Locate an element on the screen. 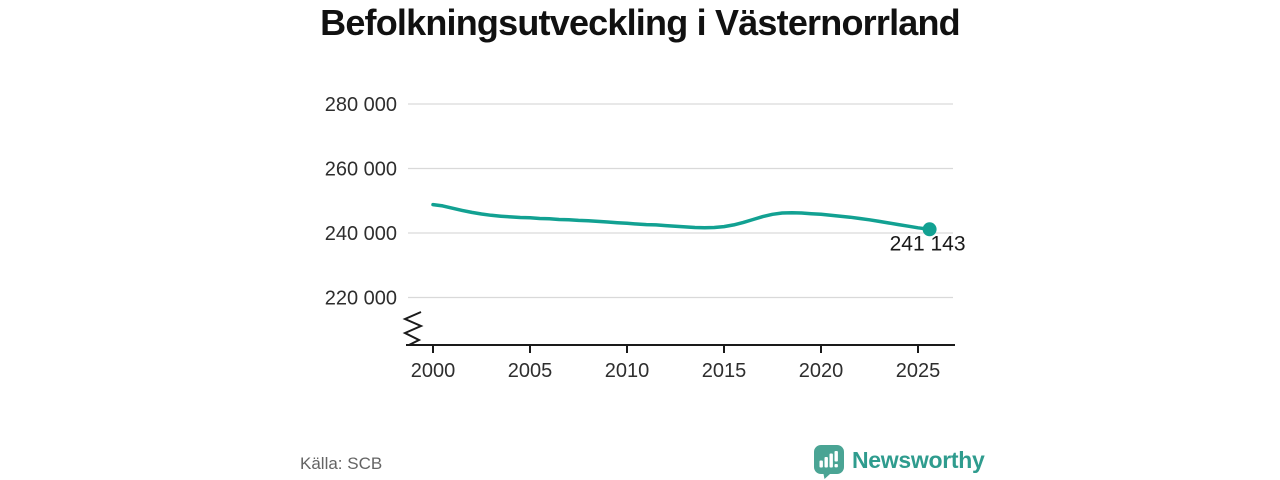 This screenshot has height=480, width=1280. newsworthy-logo-icon is located at coordinates (829, 462).